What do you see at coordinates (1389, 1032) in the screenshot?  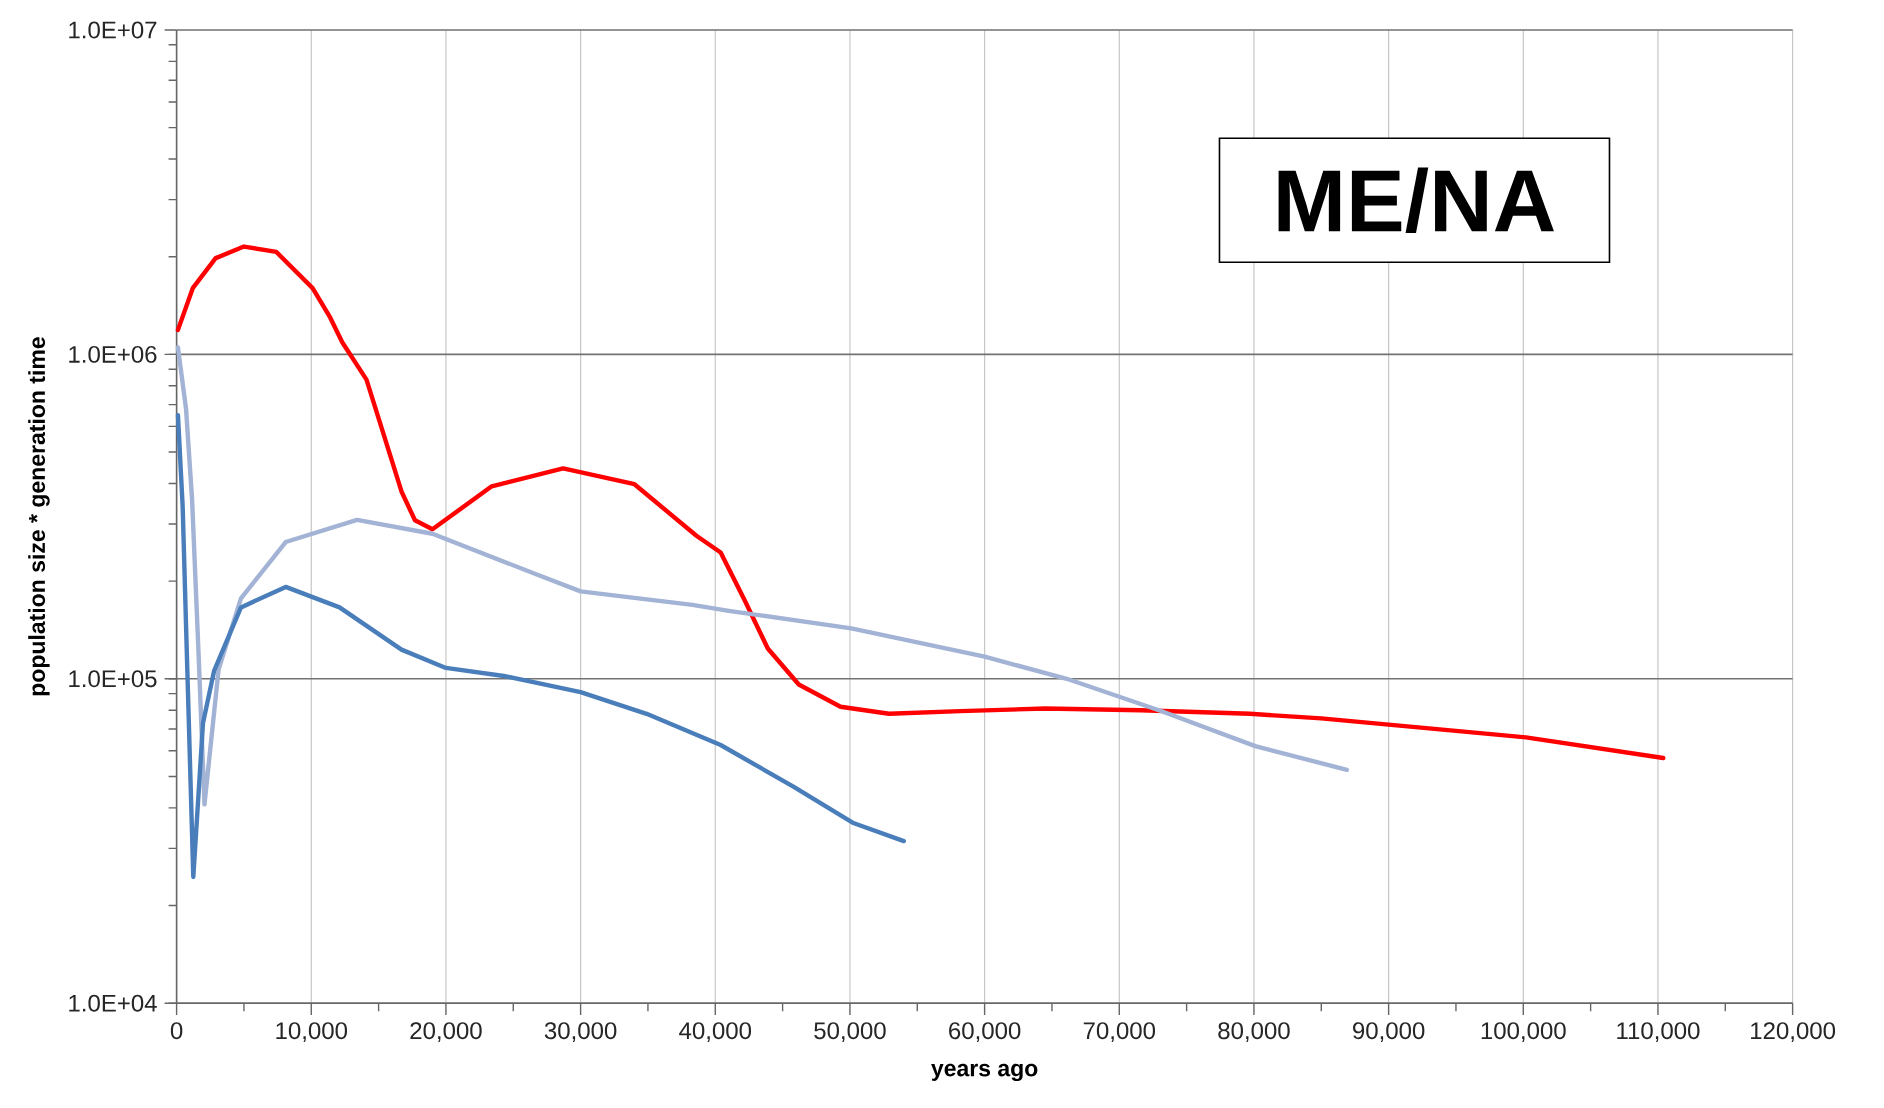 I see `x-tick-label: 90,000` at bounding box center [1389, 1032].